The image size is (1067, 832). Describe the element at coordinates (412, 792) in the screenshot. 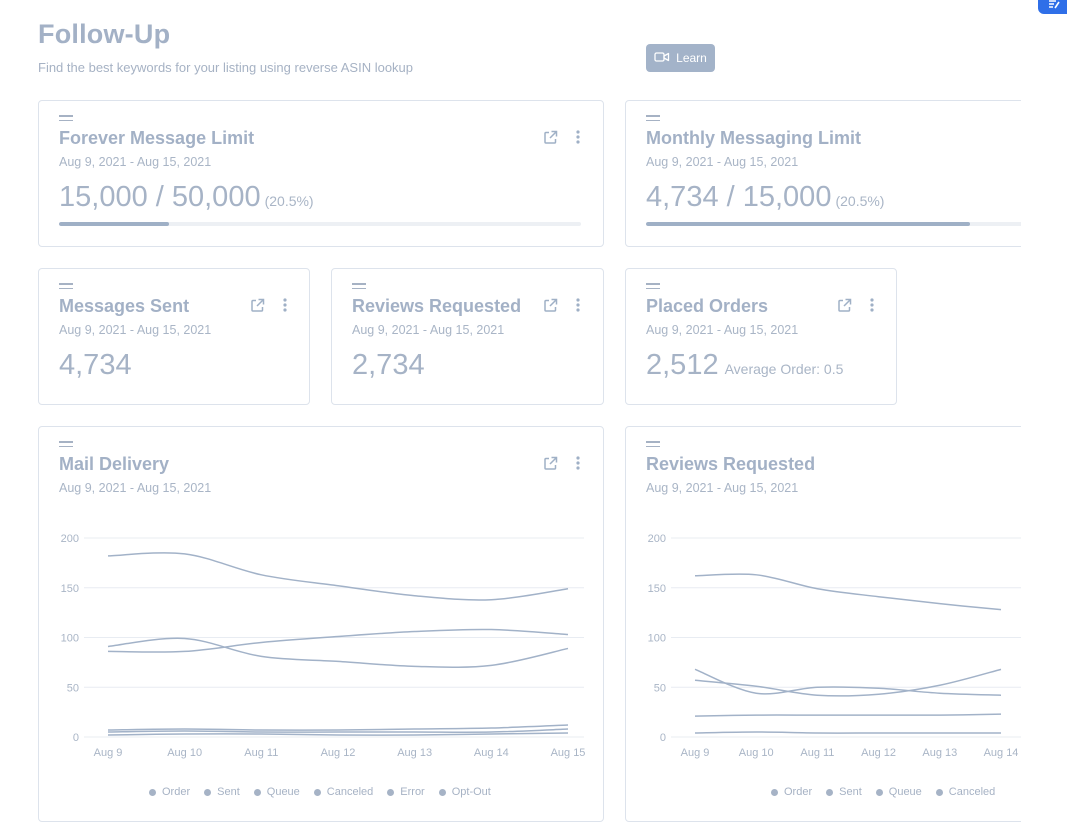

I see `legend-label: Error` at that location.